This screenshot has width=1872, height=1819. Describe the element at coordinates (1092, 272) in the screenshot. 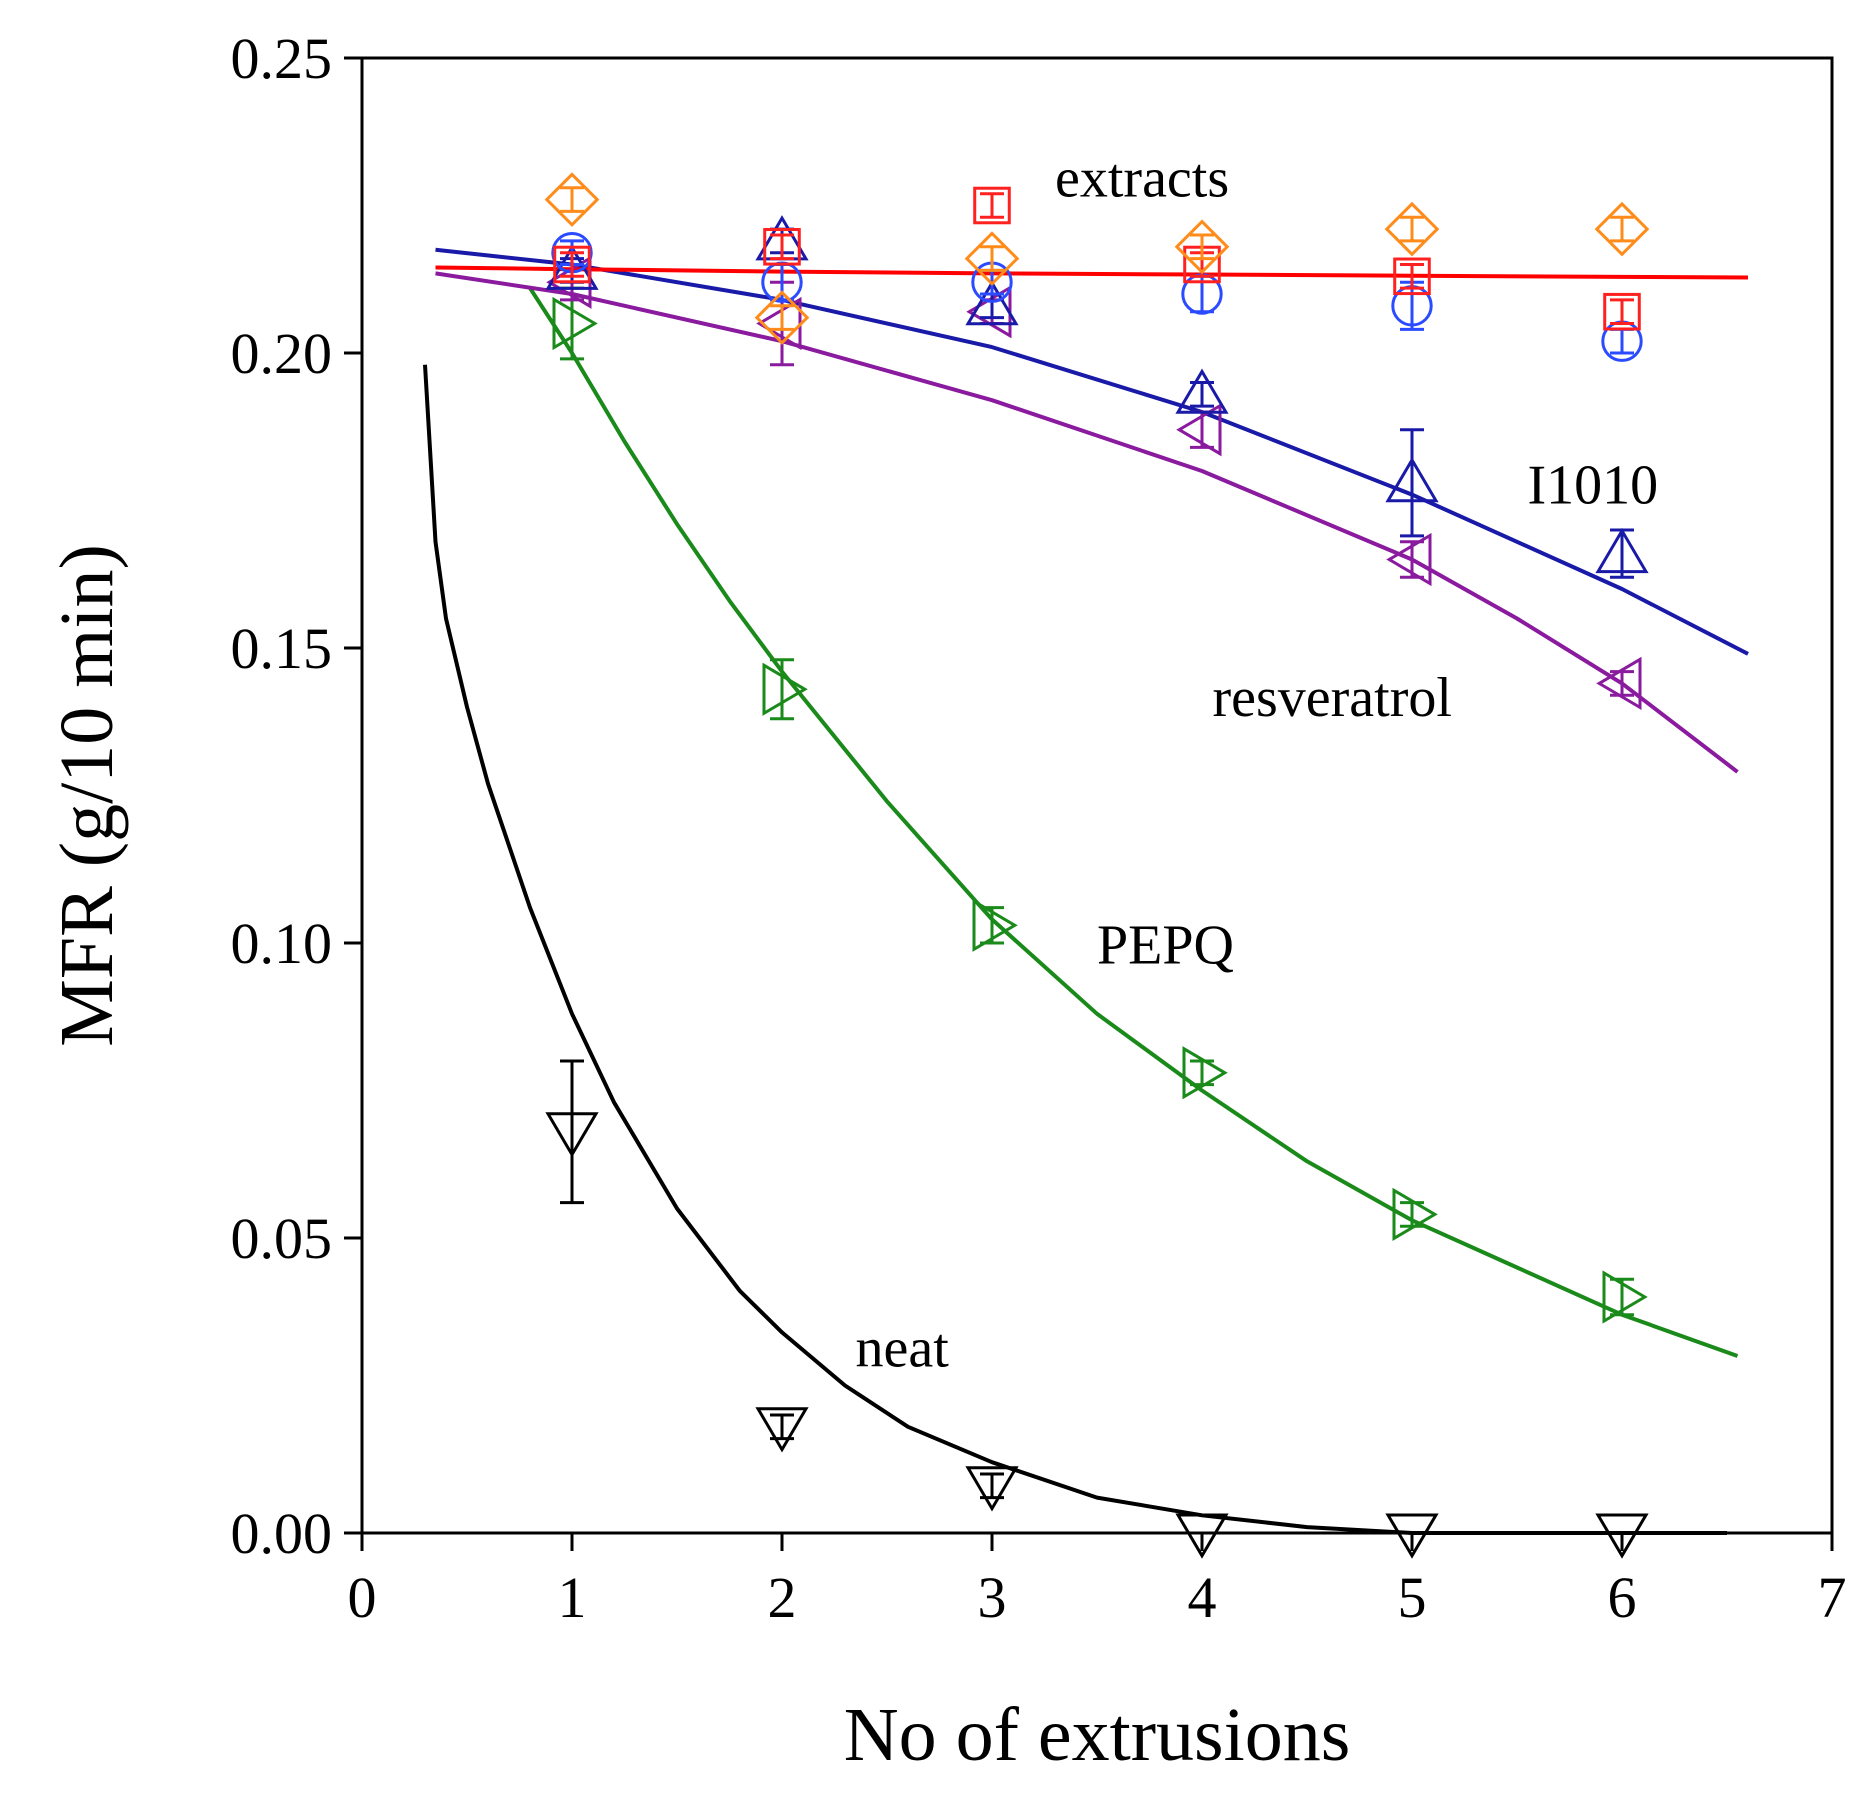

I see `extracts-fit` at that location.